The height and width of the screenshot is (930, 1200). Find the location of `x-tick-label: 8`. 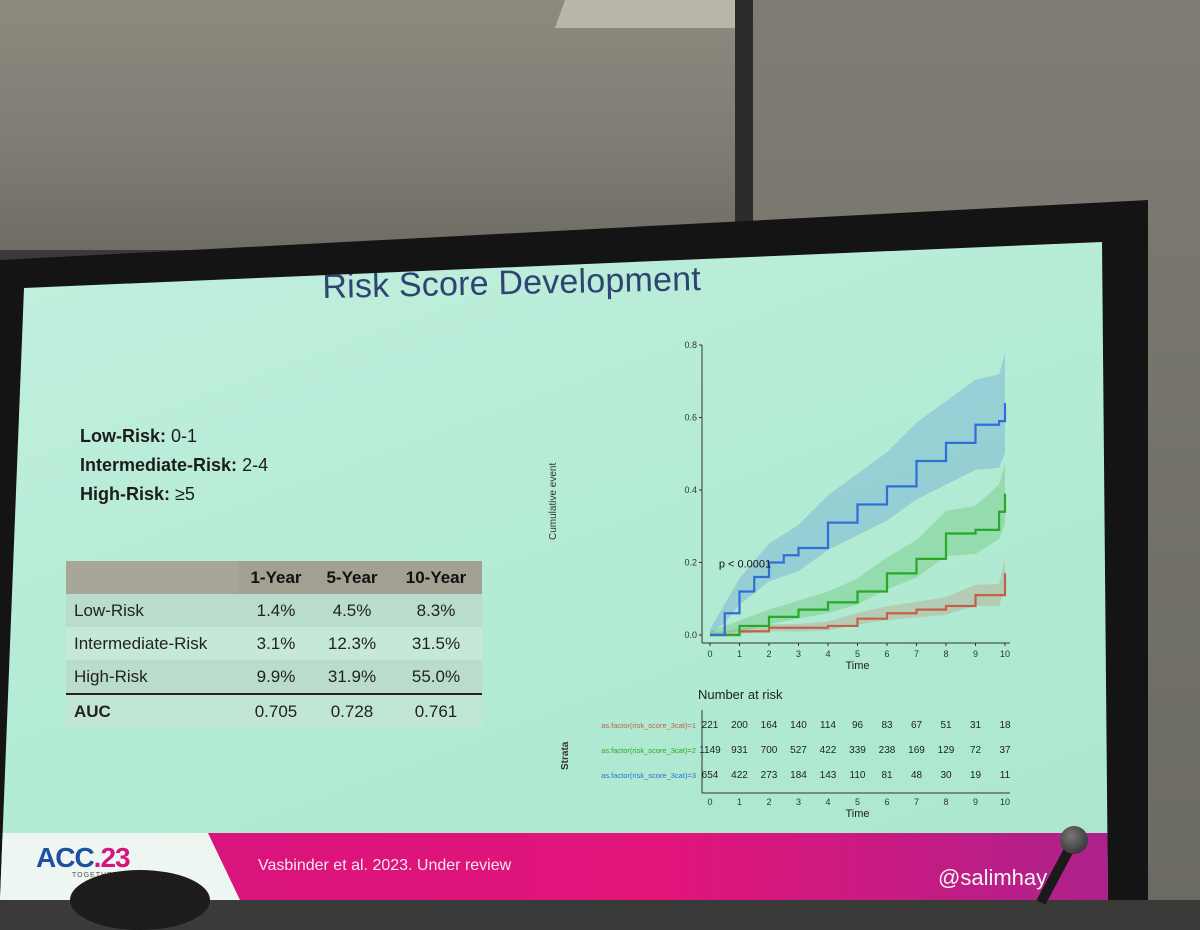

x-tick-label: 8 is located at coordinates (945, 654).